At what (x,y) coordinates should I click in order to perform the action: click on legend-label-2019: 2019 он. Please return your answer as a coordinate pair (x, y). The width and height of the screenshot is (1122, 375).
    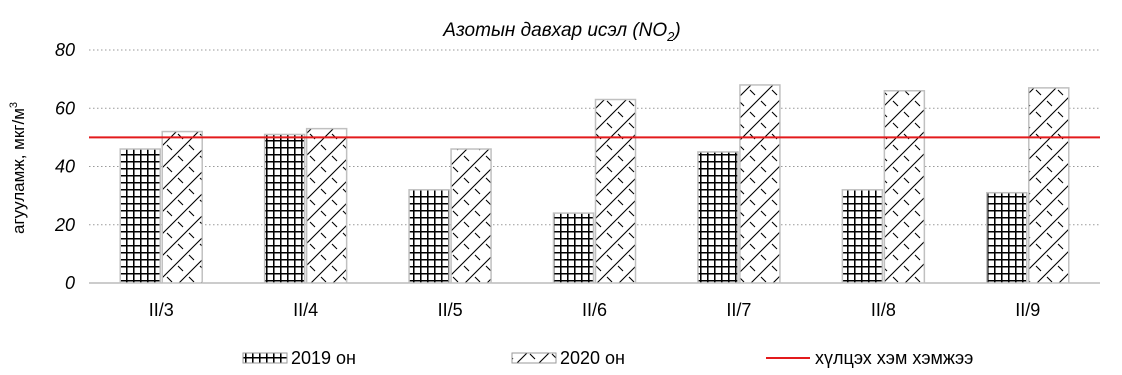
    Looking at the image, I should click on (323, 358).